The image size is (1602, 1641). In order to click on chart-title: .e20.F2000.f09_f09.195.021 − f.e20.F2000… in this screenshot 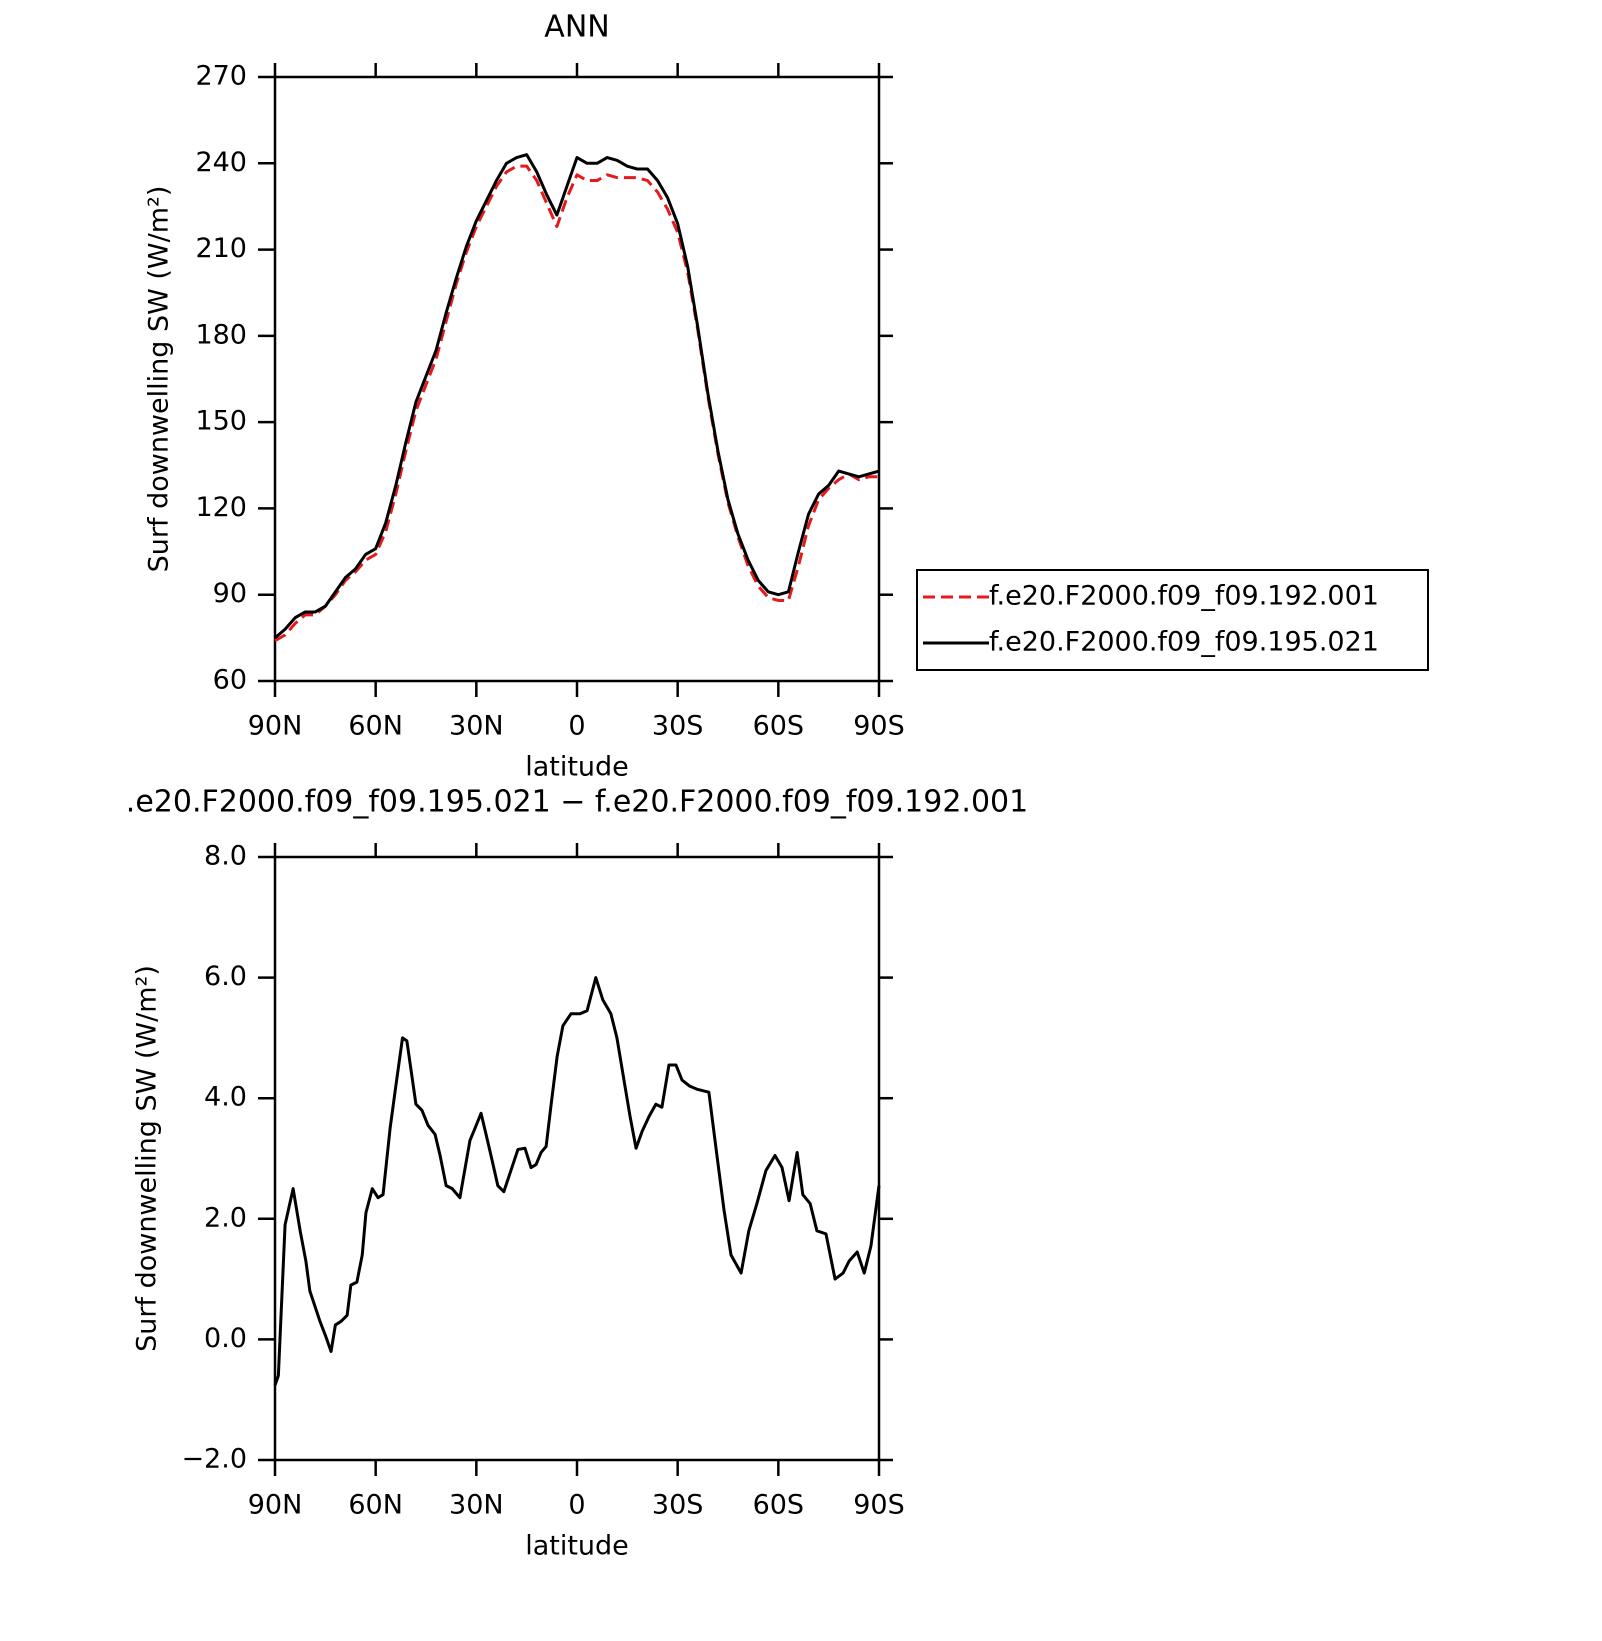, I will do `click(577, 802)`.